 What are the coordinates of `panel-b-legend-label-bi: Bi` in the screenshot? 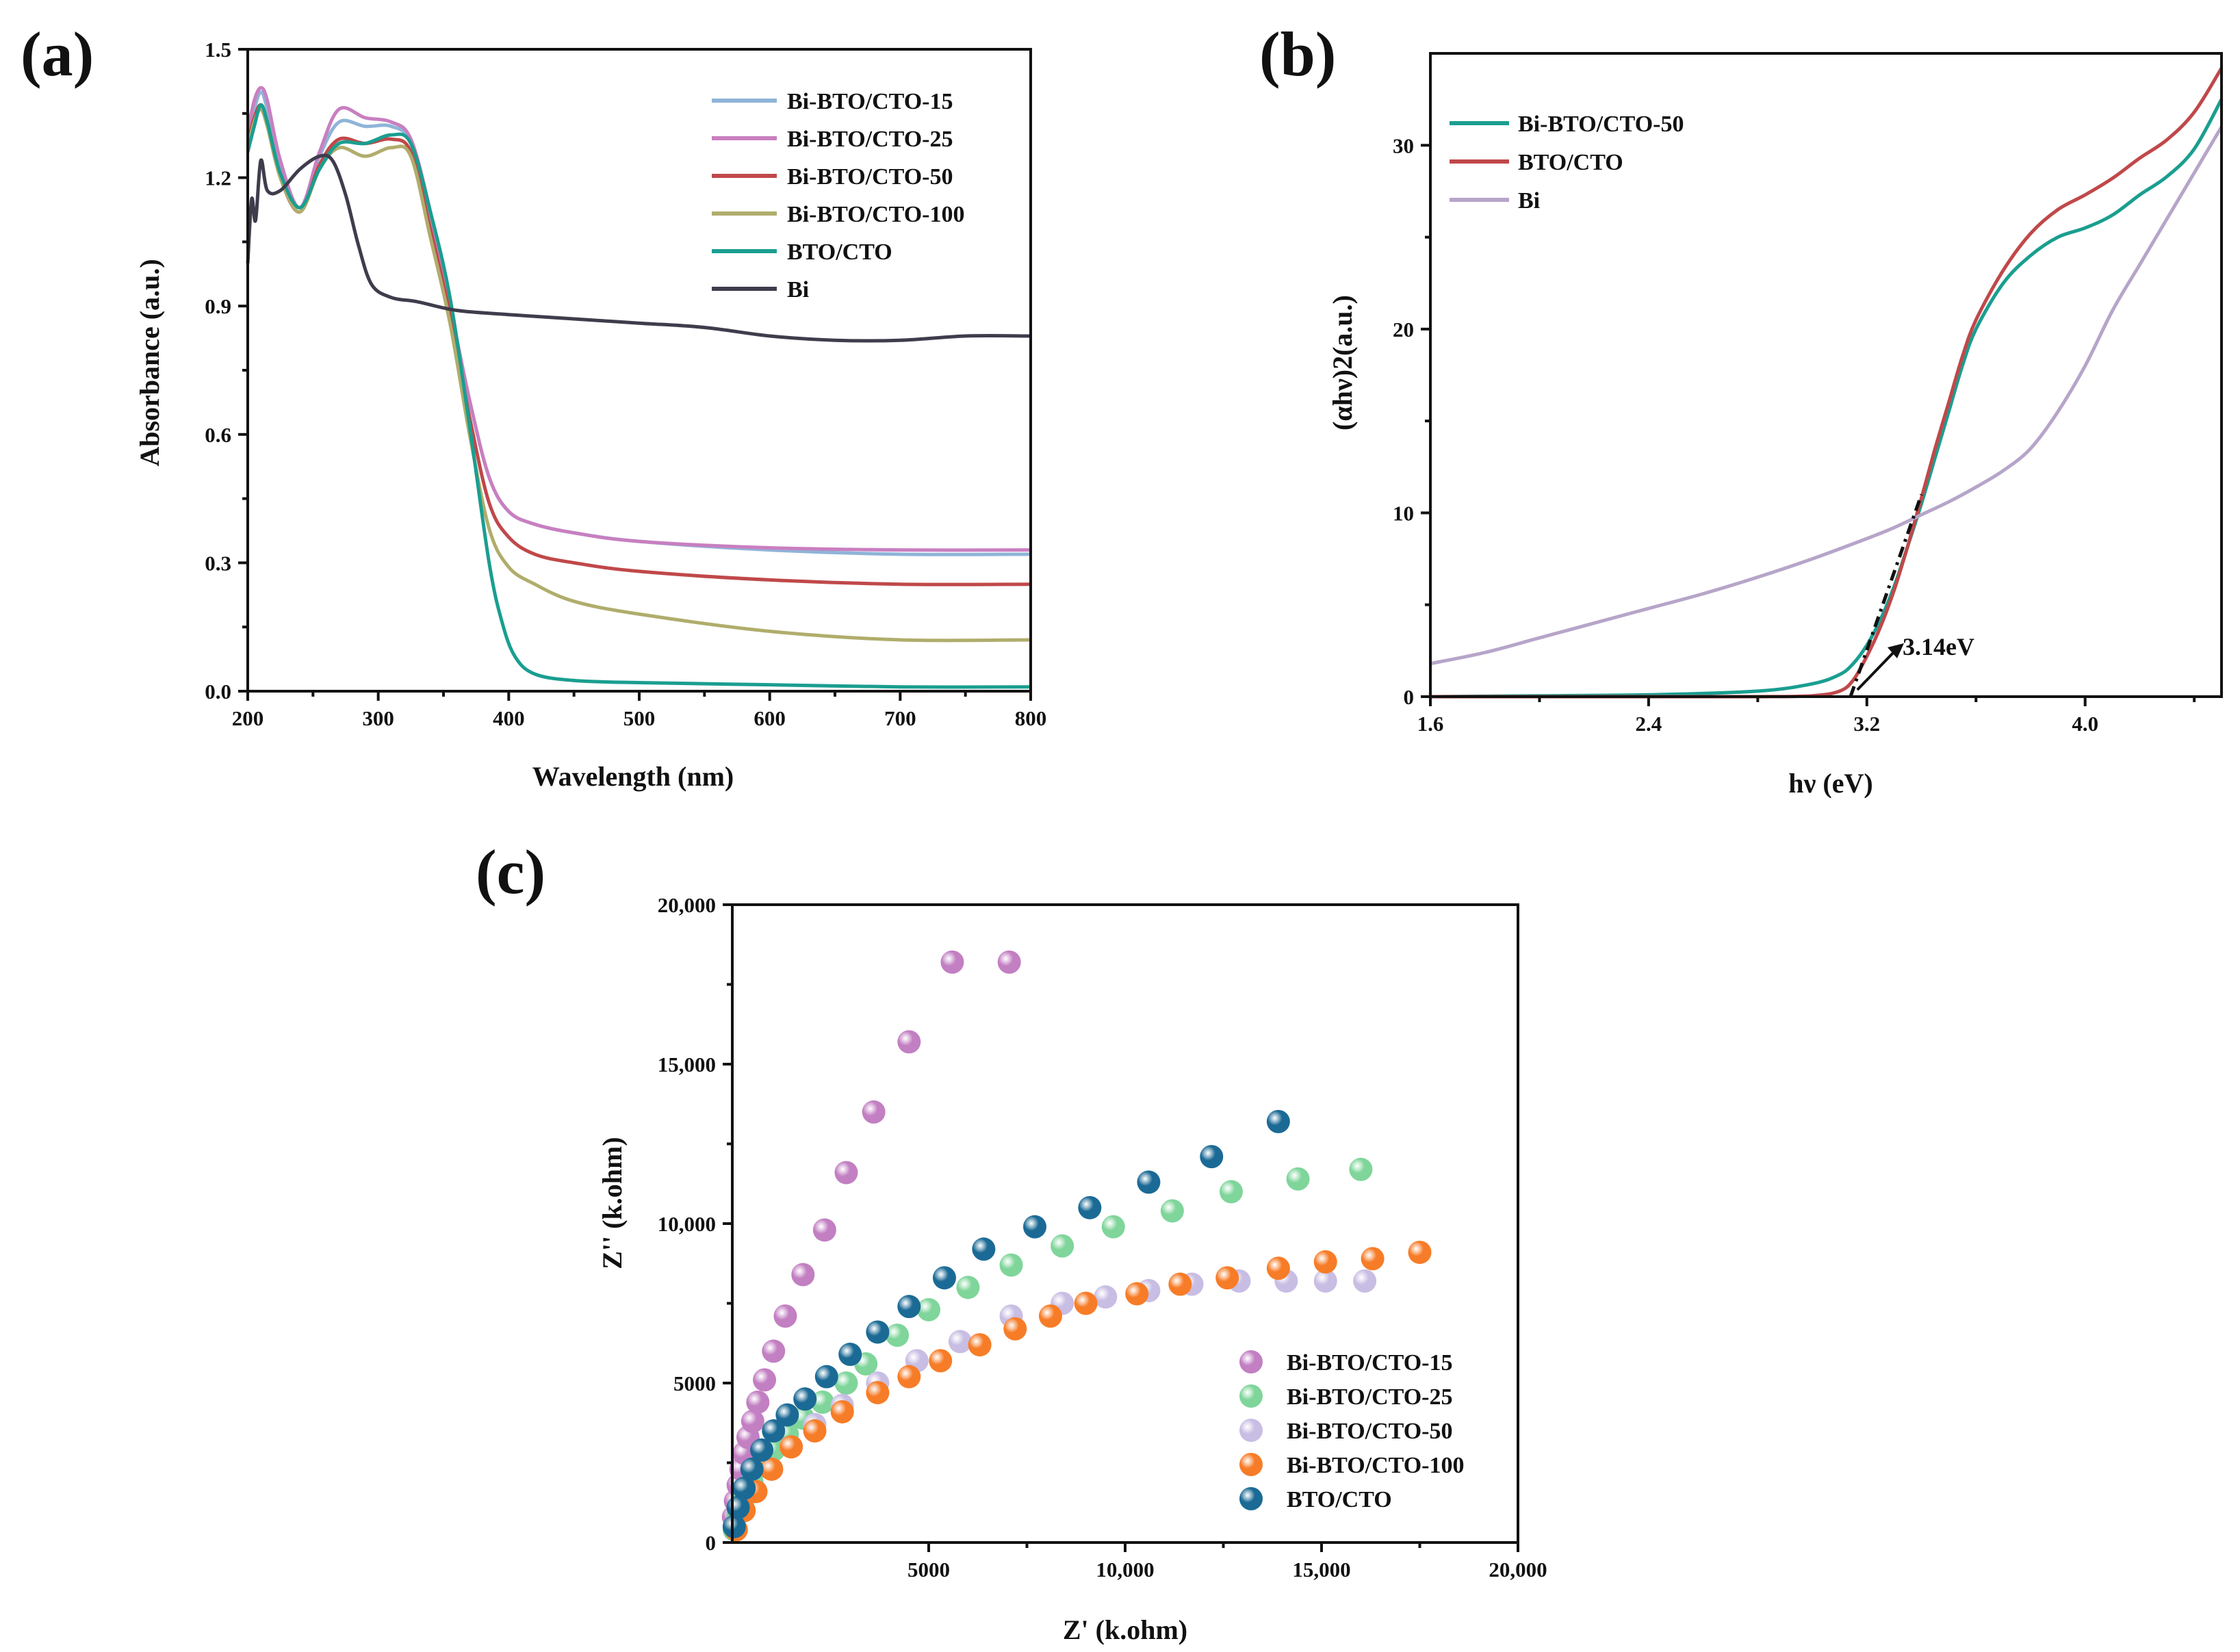 It's located at (1529, 201).